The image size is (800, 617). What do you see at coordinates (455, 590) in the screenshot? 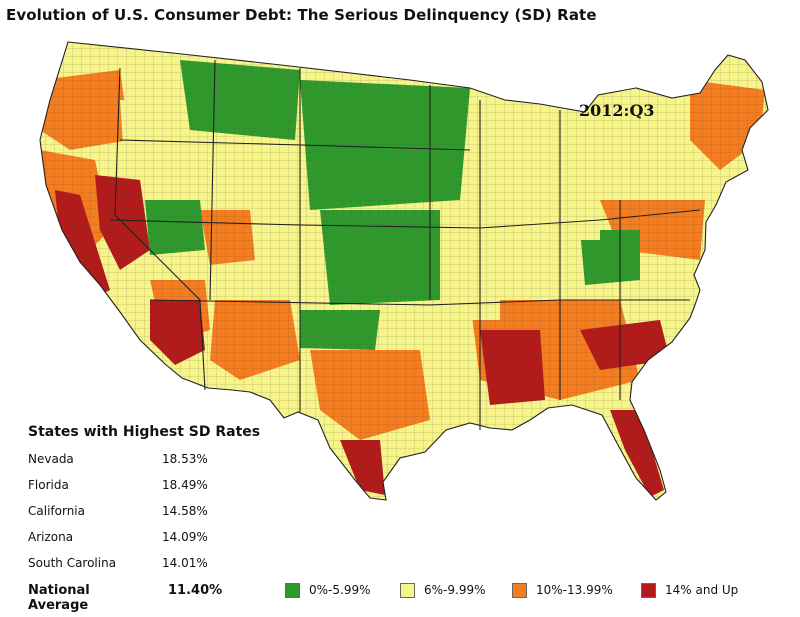
I see `legend-label-mid-low: 6%-9.99%` at bounding box center [455, 590].